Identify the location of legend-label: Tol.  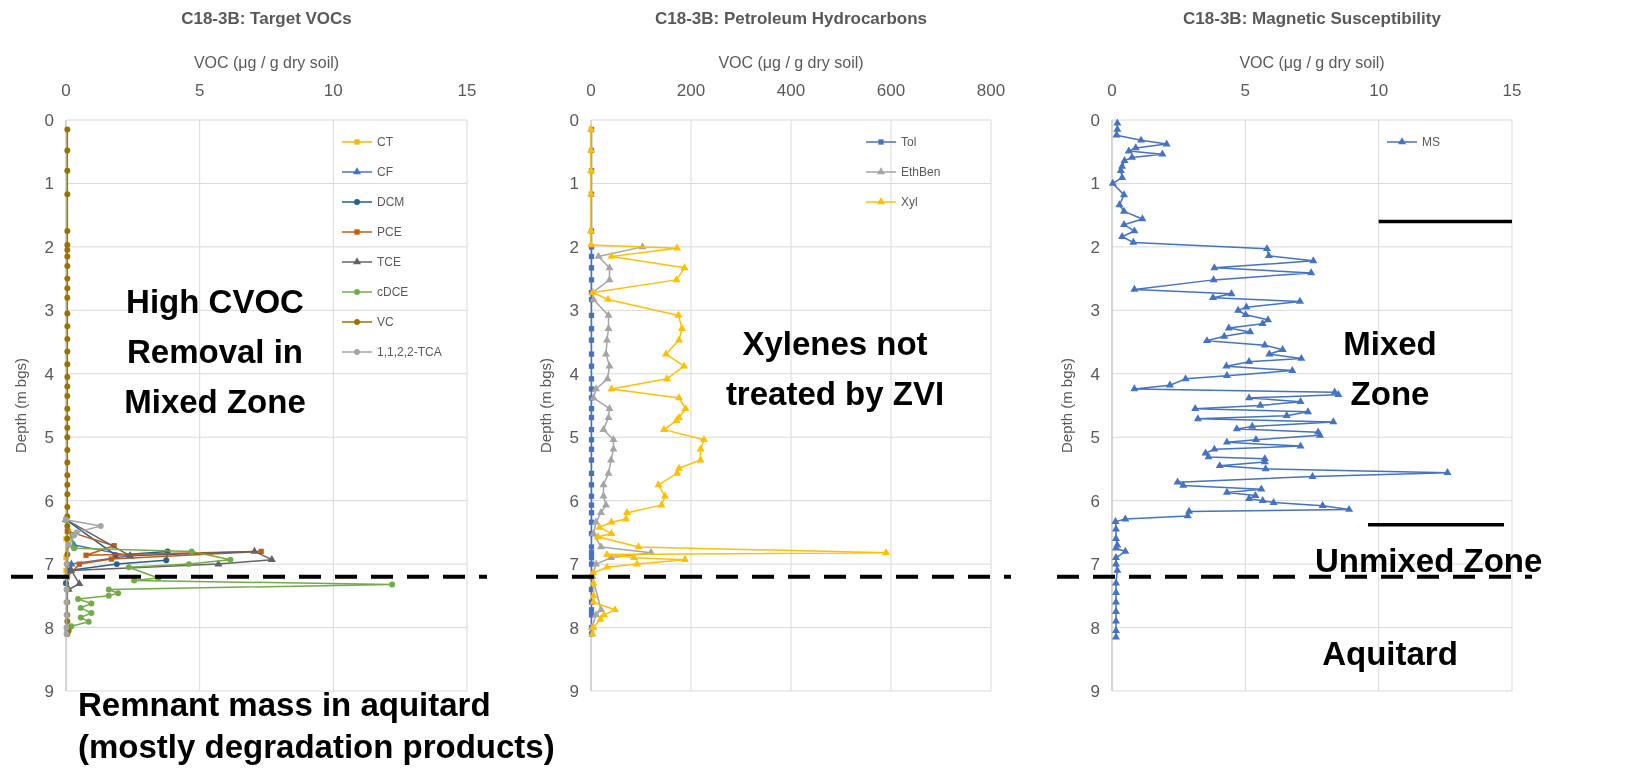
(909, 142).